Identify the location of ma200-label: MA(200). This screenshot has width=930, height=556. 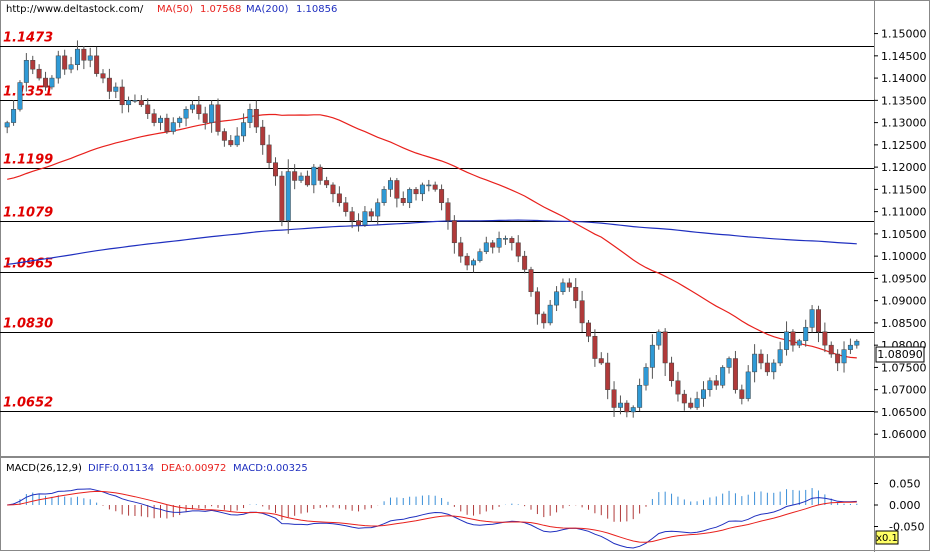
(267, 9).